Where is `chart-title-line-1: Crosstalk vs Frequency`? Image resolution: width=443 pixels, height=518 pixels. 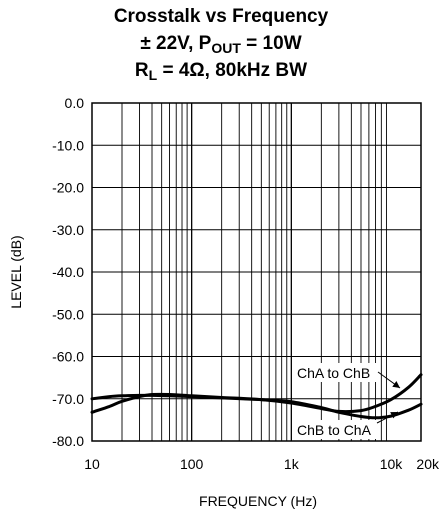 chart-title-line-1: Crosstalk vs Frequency is located at coordinates (221, 16).